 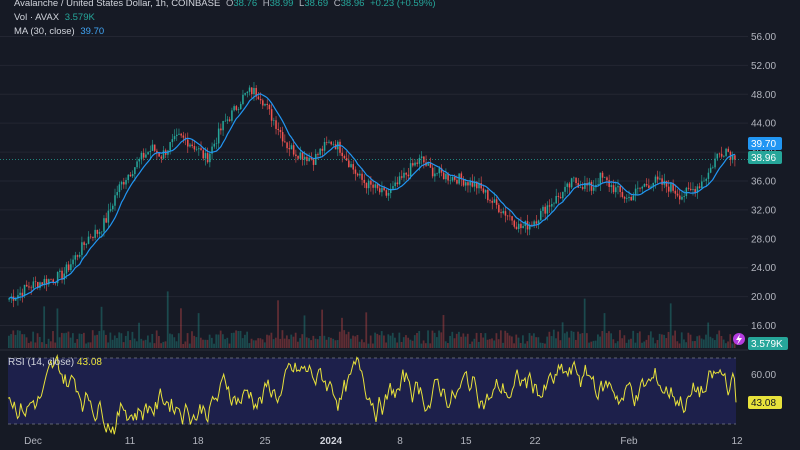 What do you see at coordinates (765, 402) in the screenshot?
I see `rsi-pill: 43.08` at bounding box center [765, 402].